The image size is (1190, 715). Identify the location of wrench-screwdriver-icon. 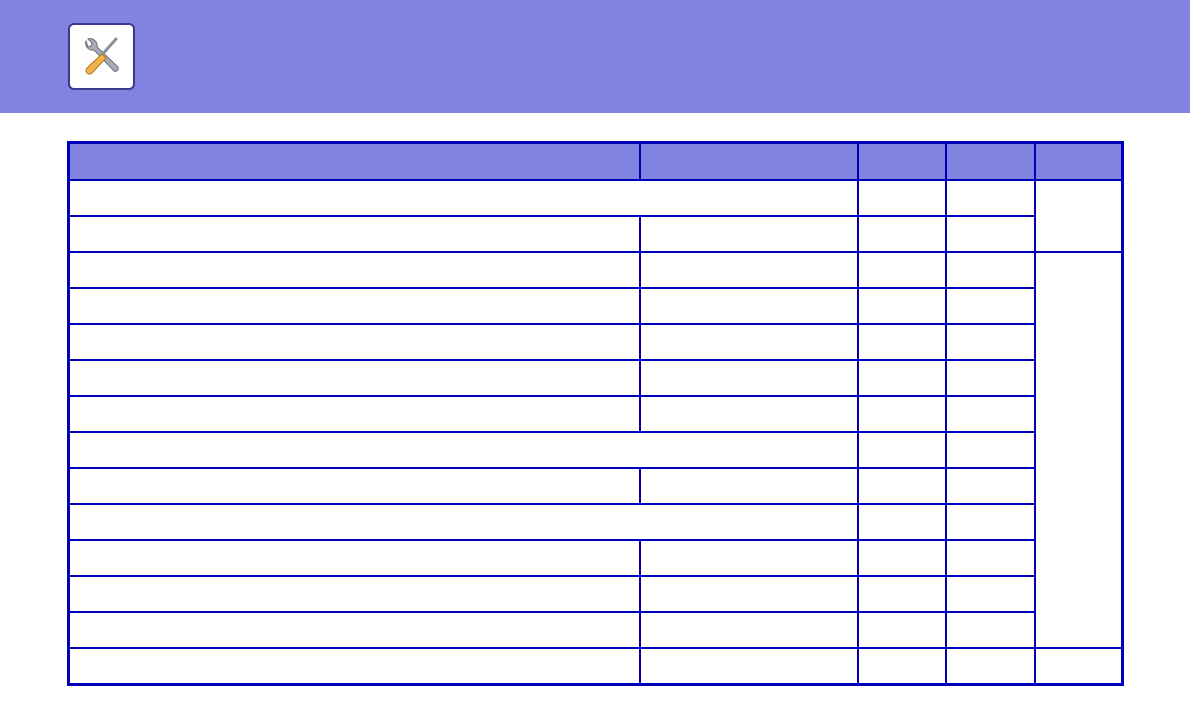
(102, 56).